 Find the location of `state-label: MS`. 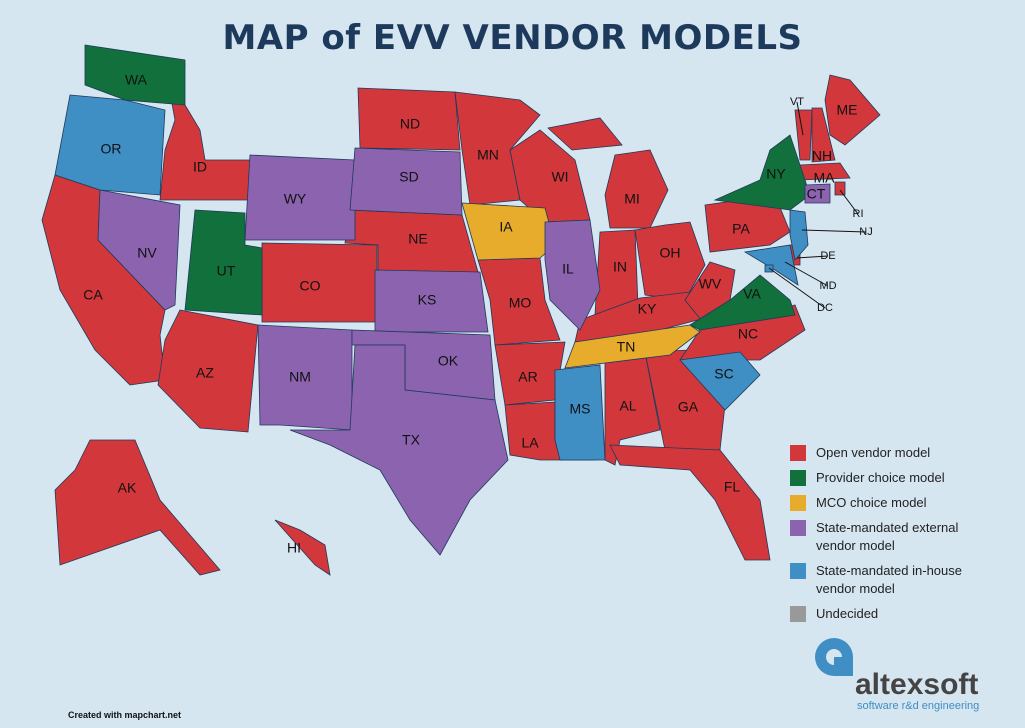

state-label: MS is located at coordinates (580, 409).